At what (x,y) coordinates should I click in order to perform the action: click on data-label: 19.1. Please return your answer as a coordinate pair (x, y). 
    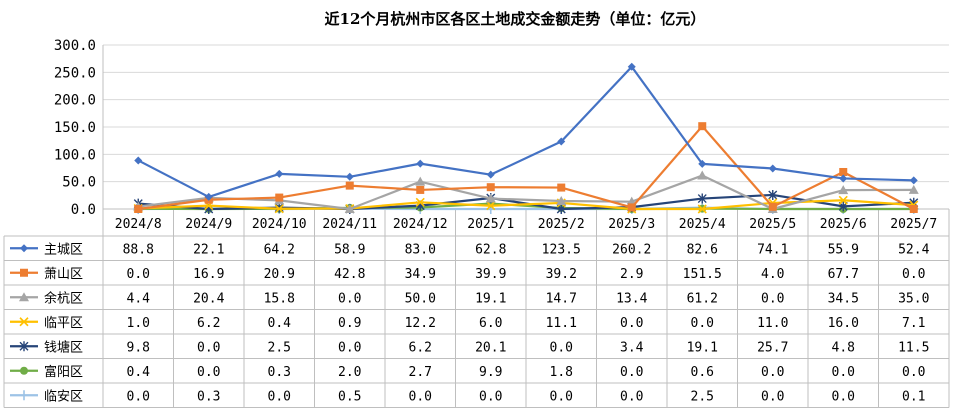
    Looking at the image, I should click on (702, 347).